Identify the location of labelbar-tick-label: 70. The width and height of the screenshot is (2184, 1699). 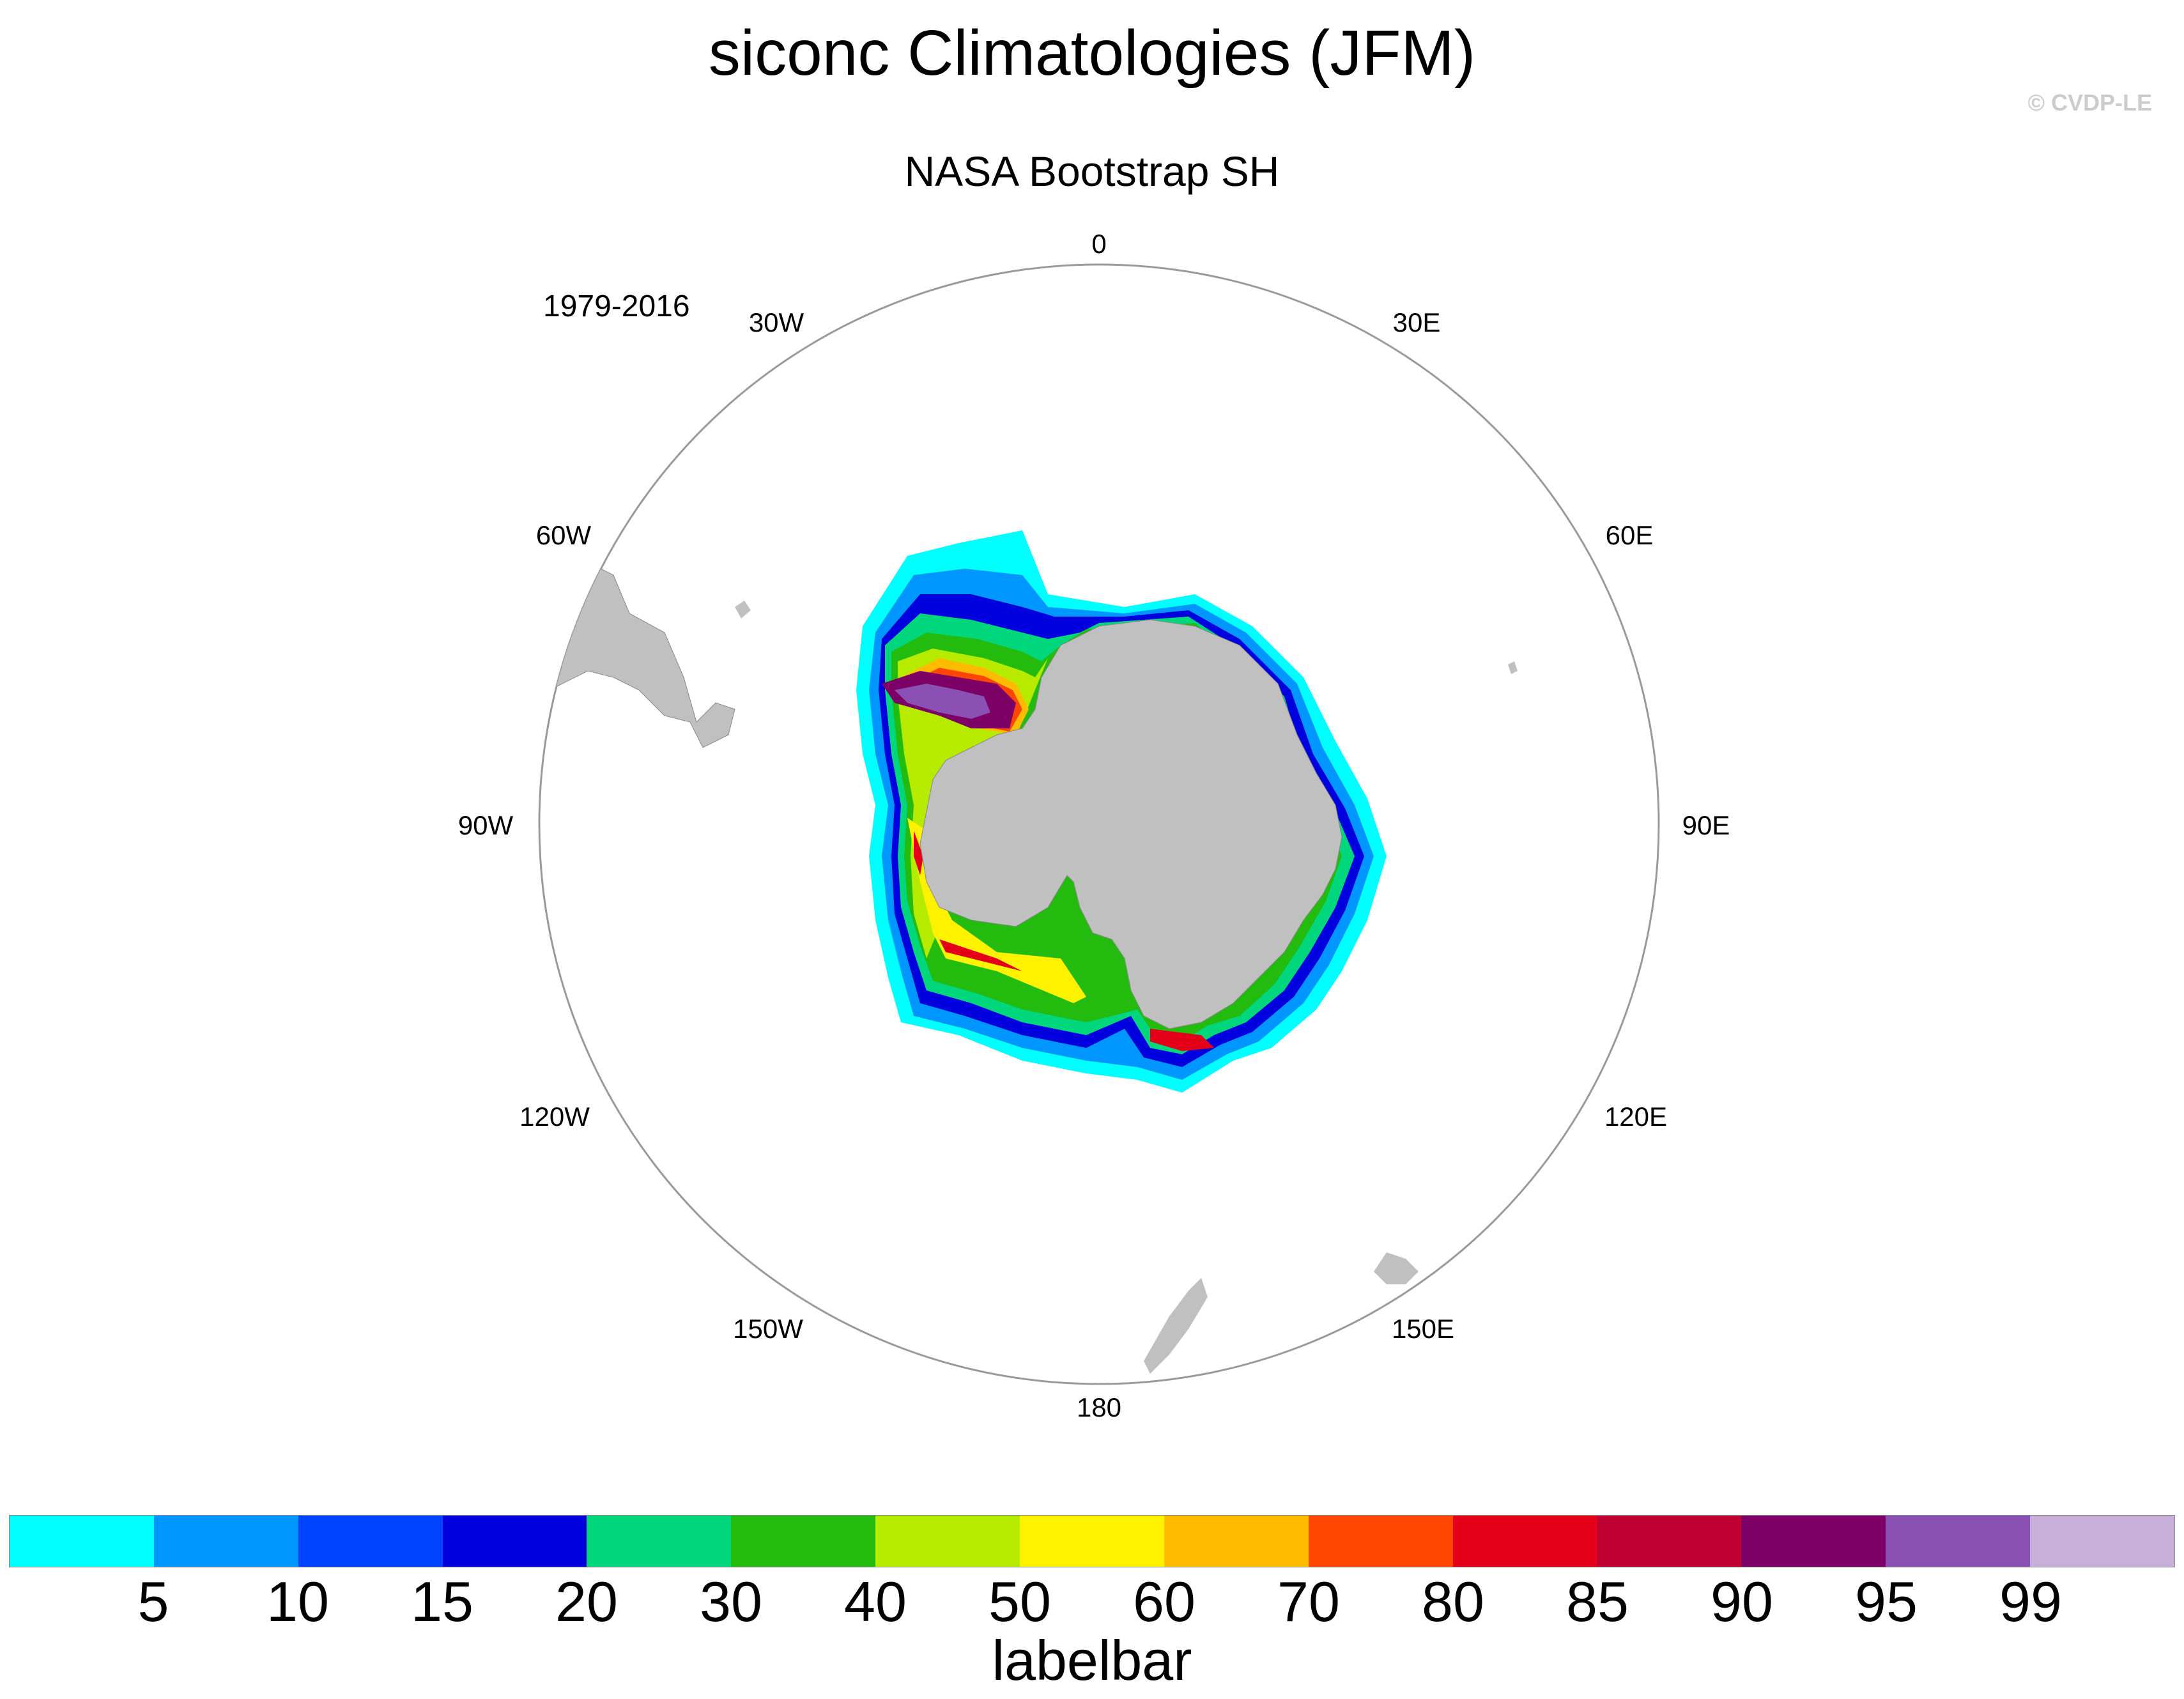
(1308, 1601).